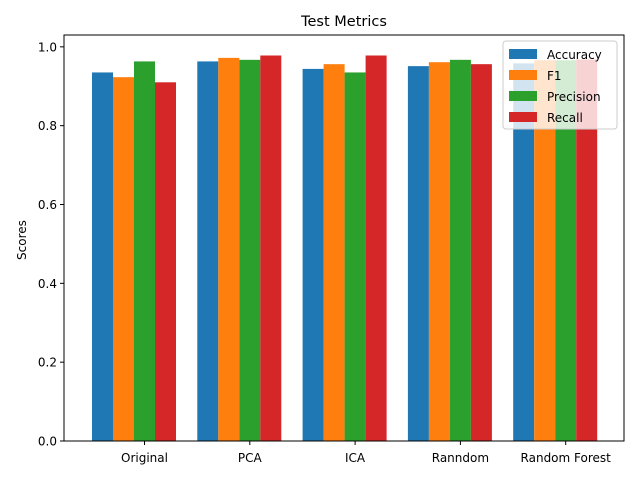 Image resolution: width=640 pixels, height=480 pixels. What do you see at coordinates (47, 442) in the screenshot?
I see `y-tick-label: 0.0` at bounding box center [47, 442].